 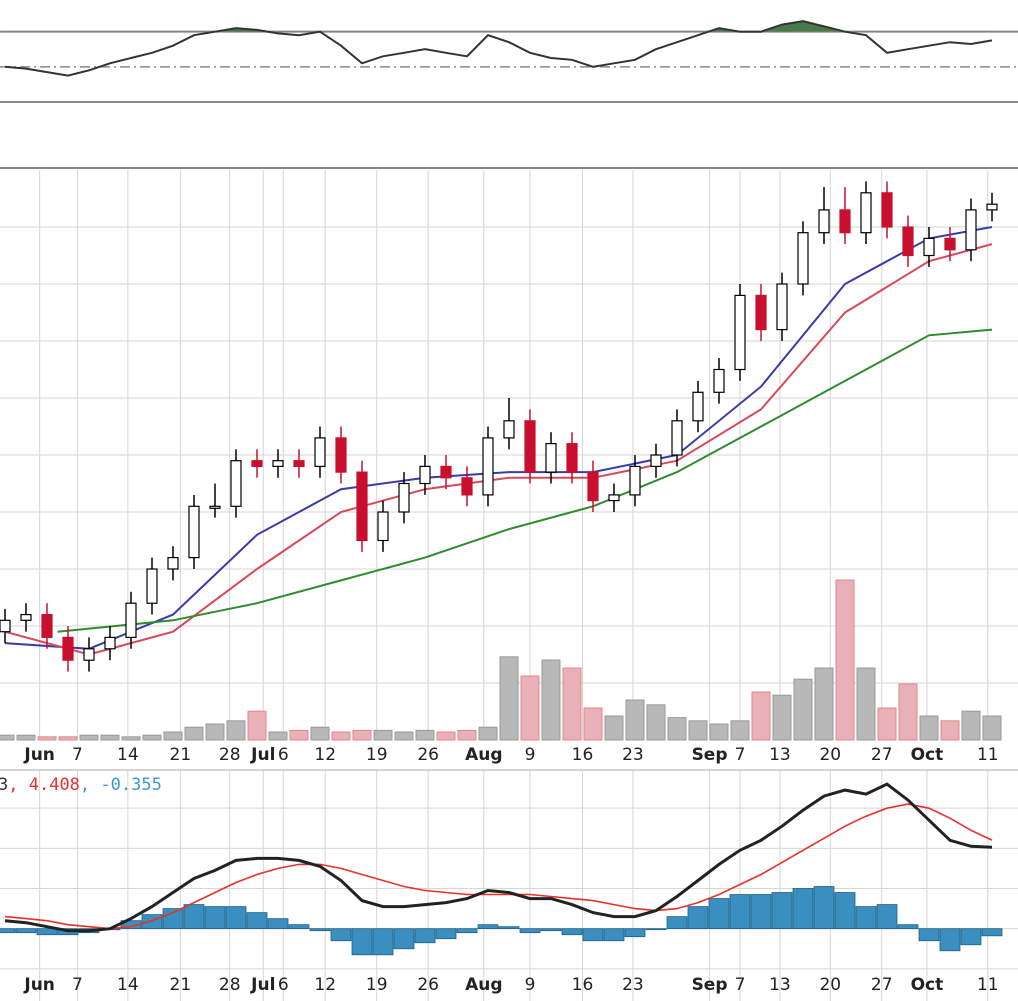 What do you see at coordinates (583, 755) in the screenshot?
I see `x-tick-label: 16` at bounding box center [583, 755].